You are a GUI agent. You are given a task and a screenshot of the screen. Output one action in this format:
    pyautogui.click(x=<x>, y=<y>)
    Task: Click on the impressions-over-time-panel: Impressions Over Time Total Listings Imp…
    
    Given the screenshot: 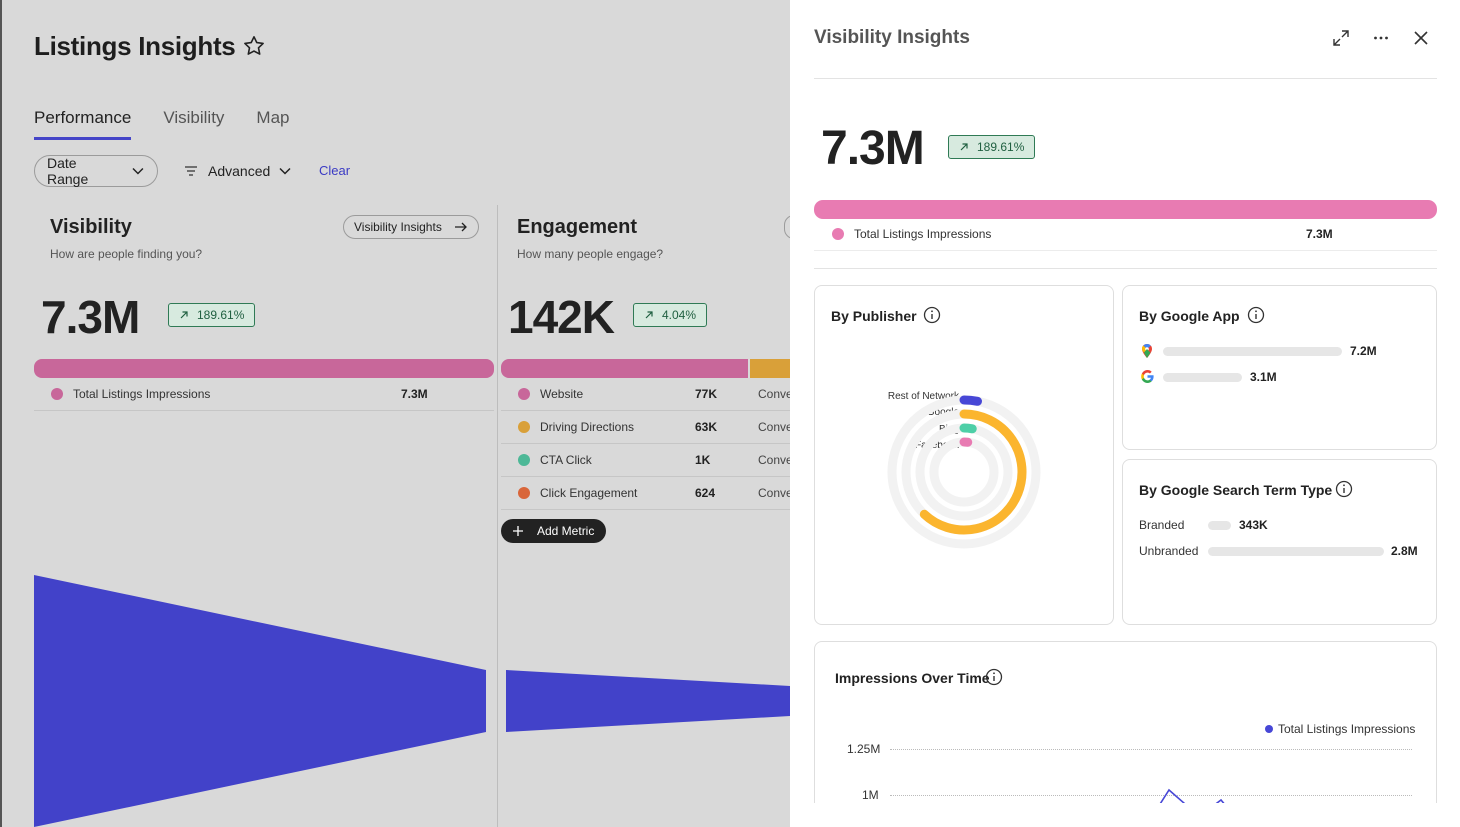 What is the action you would take?
    pyautogui.click(x=1125, y=734)
    